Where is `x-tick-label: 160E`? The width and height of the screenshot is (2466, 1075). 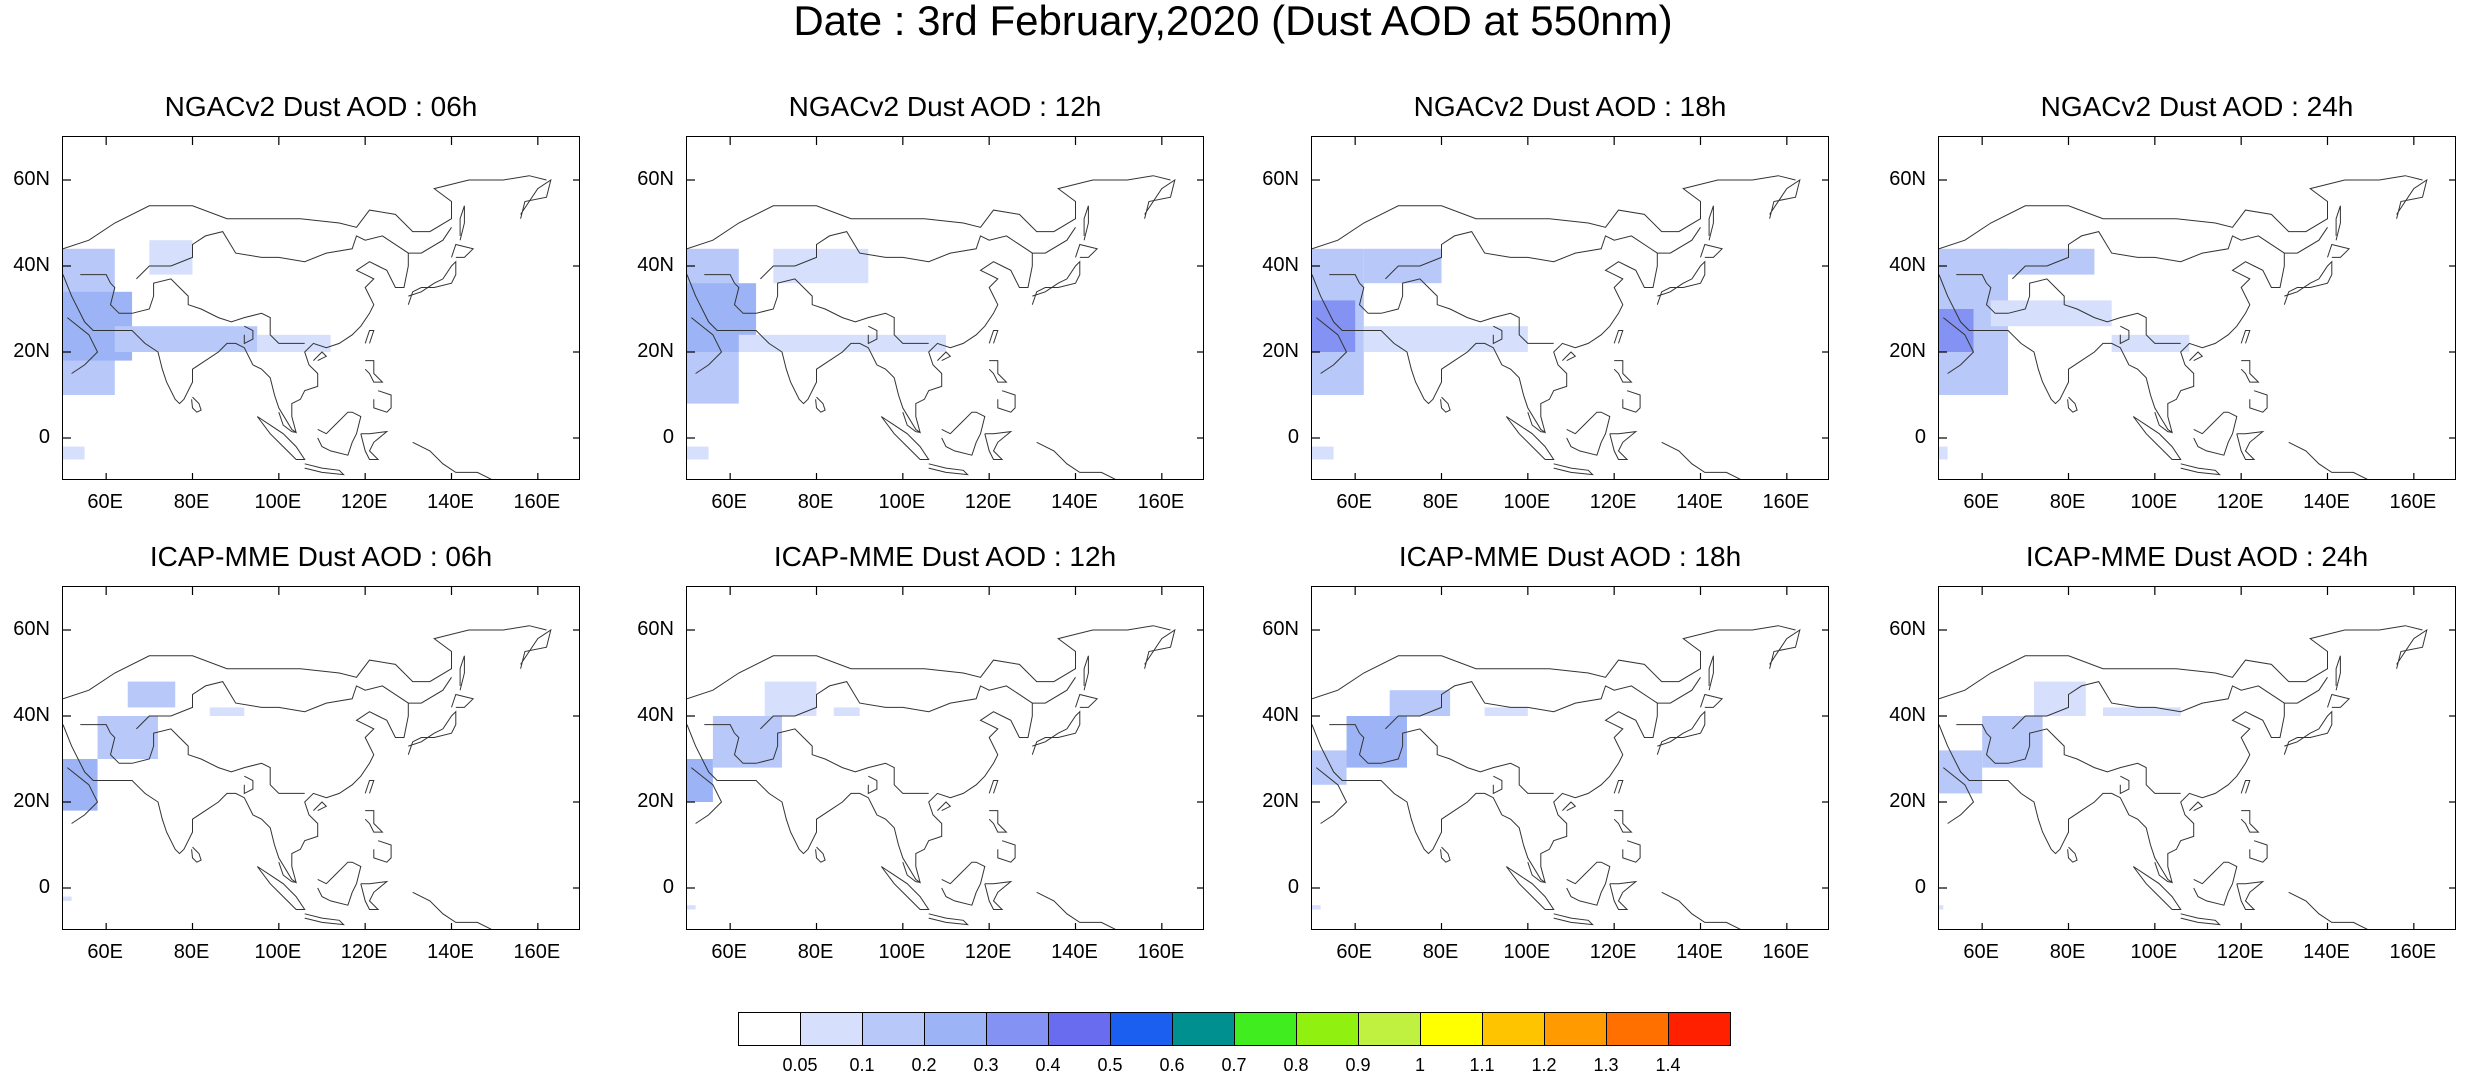 x-tick-label: 160E is located at coordinates (2413, 952).